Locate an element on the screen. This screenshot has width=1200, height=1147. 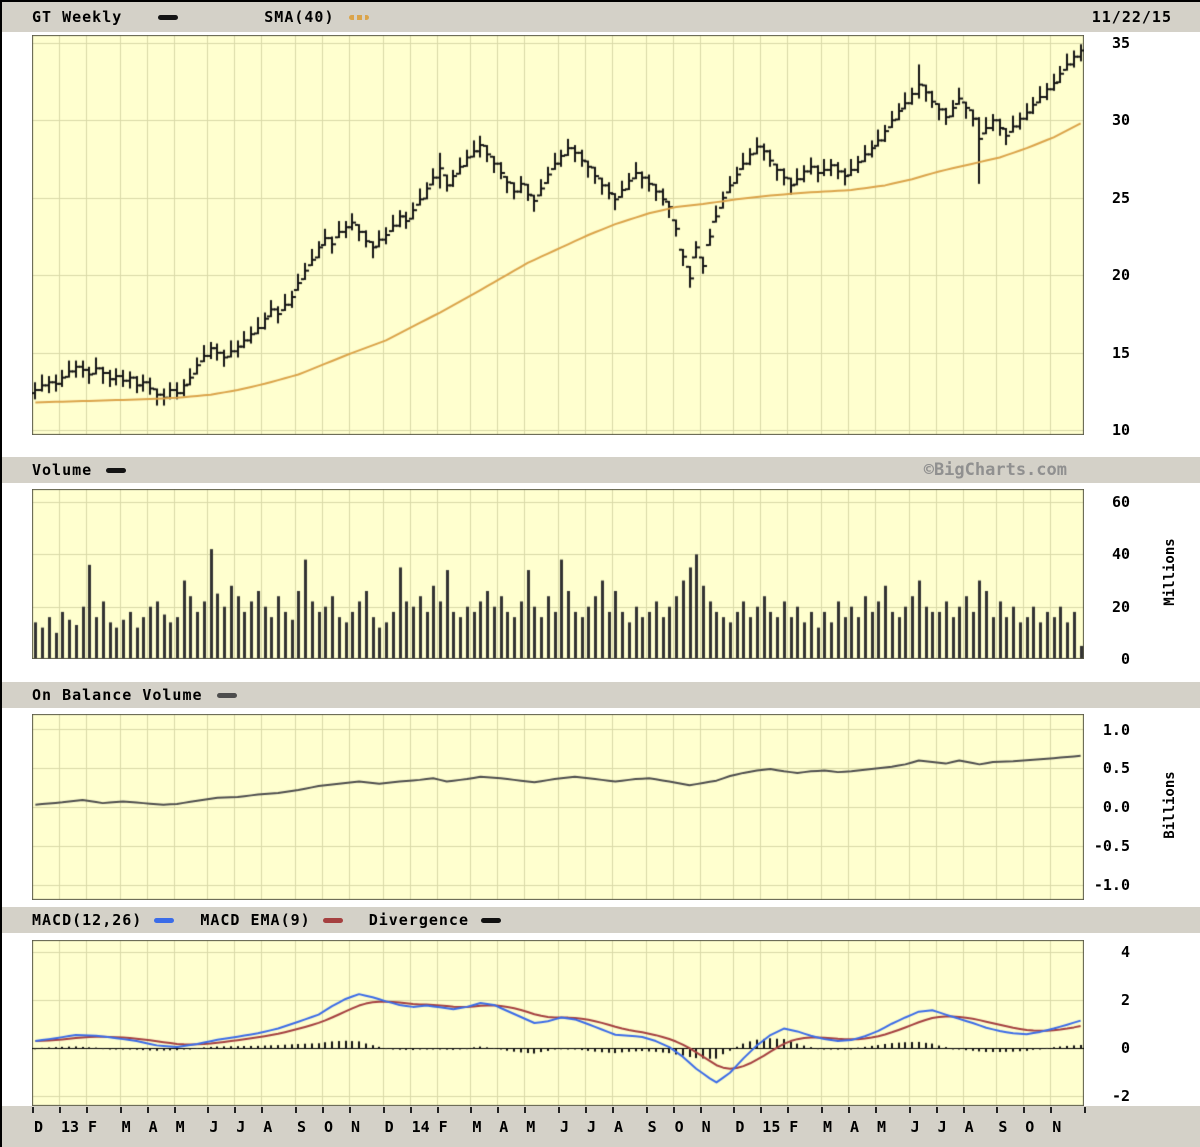
macd-ema-swatch-icon is located at coordinates (332, 920).